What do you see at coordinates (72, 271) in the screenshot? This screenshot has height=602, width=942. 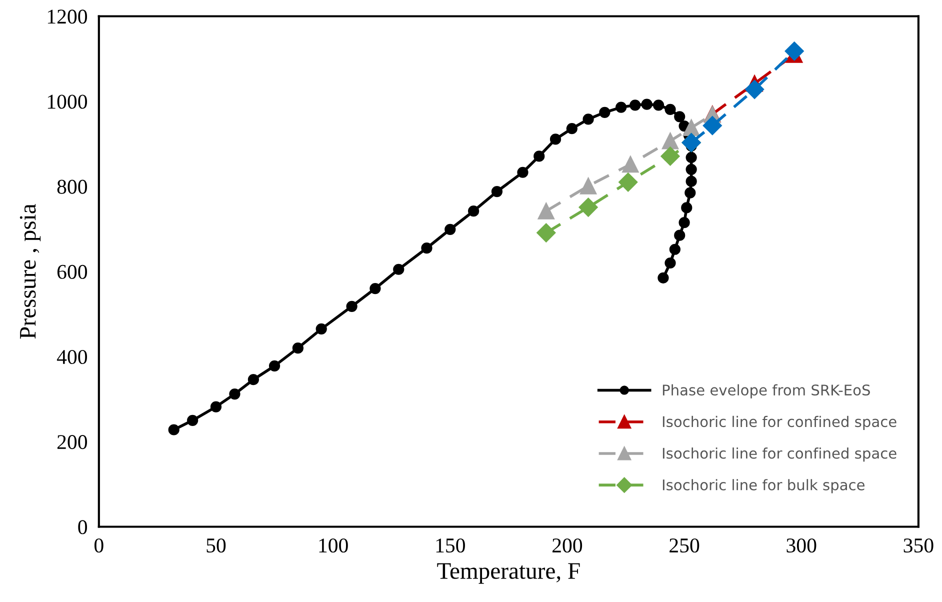 I see `y-tick-label: 600` at bounding box center [72, 271].